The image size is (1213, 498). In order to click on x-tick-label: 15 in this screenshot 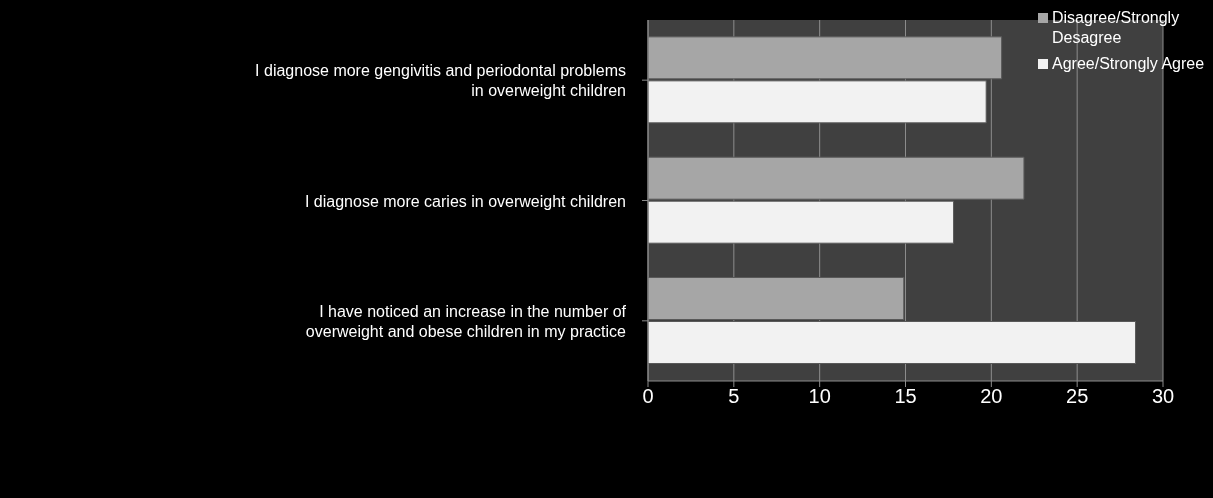, I will do `click(905, 396)`.